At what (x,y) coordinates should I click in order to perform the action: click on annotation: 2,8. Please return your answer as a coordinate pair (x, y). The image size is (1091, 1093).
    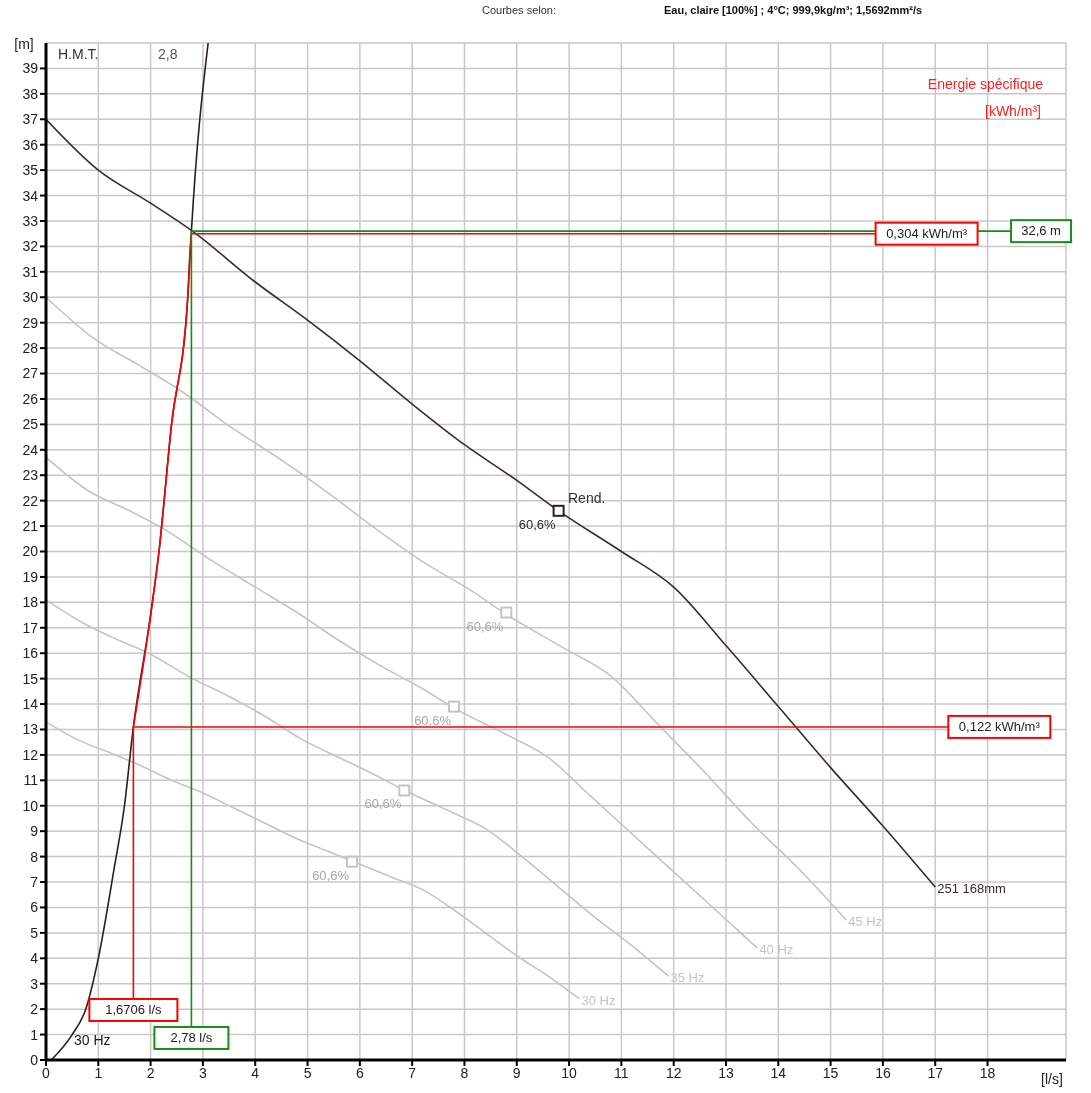
    Looking at the image, I should click on (168, 54).